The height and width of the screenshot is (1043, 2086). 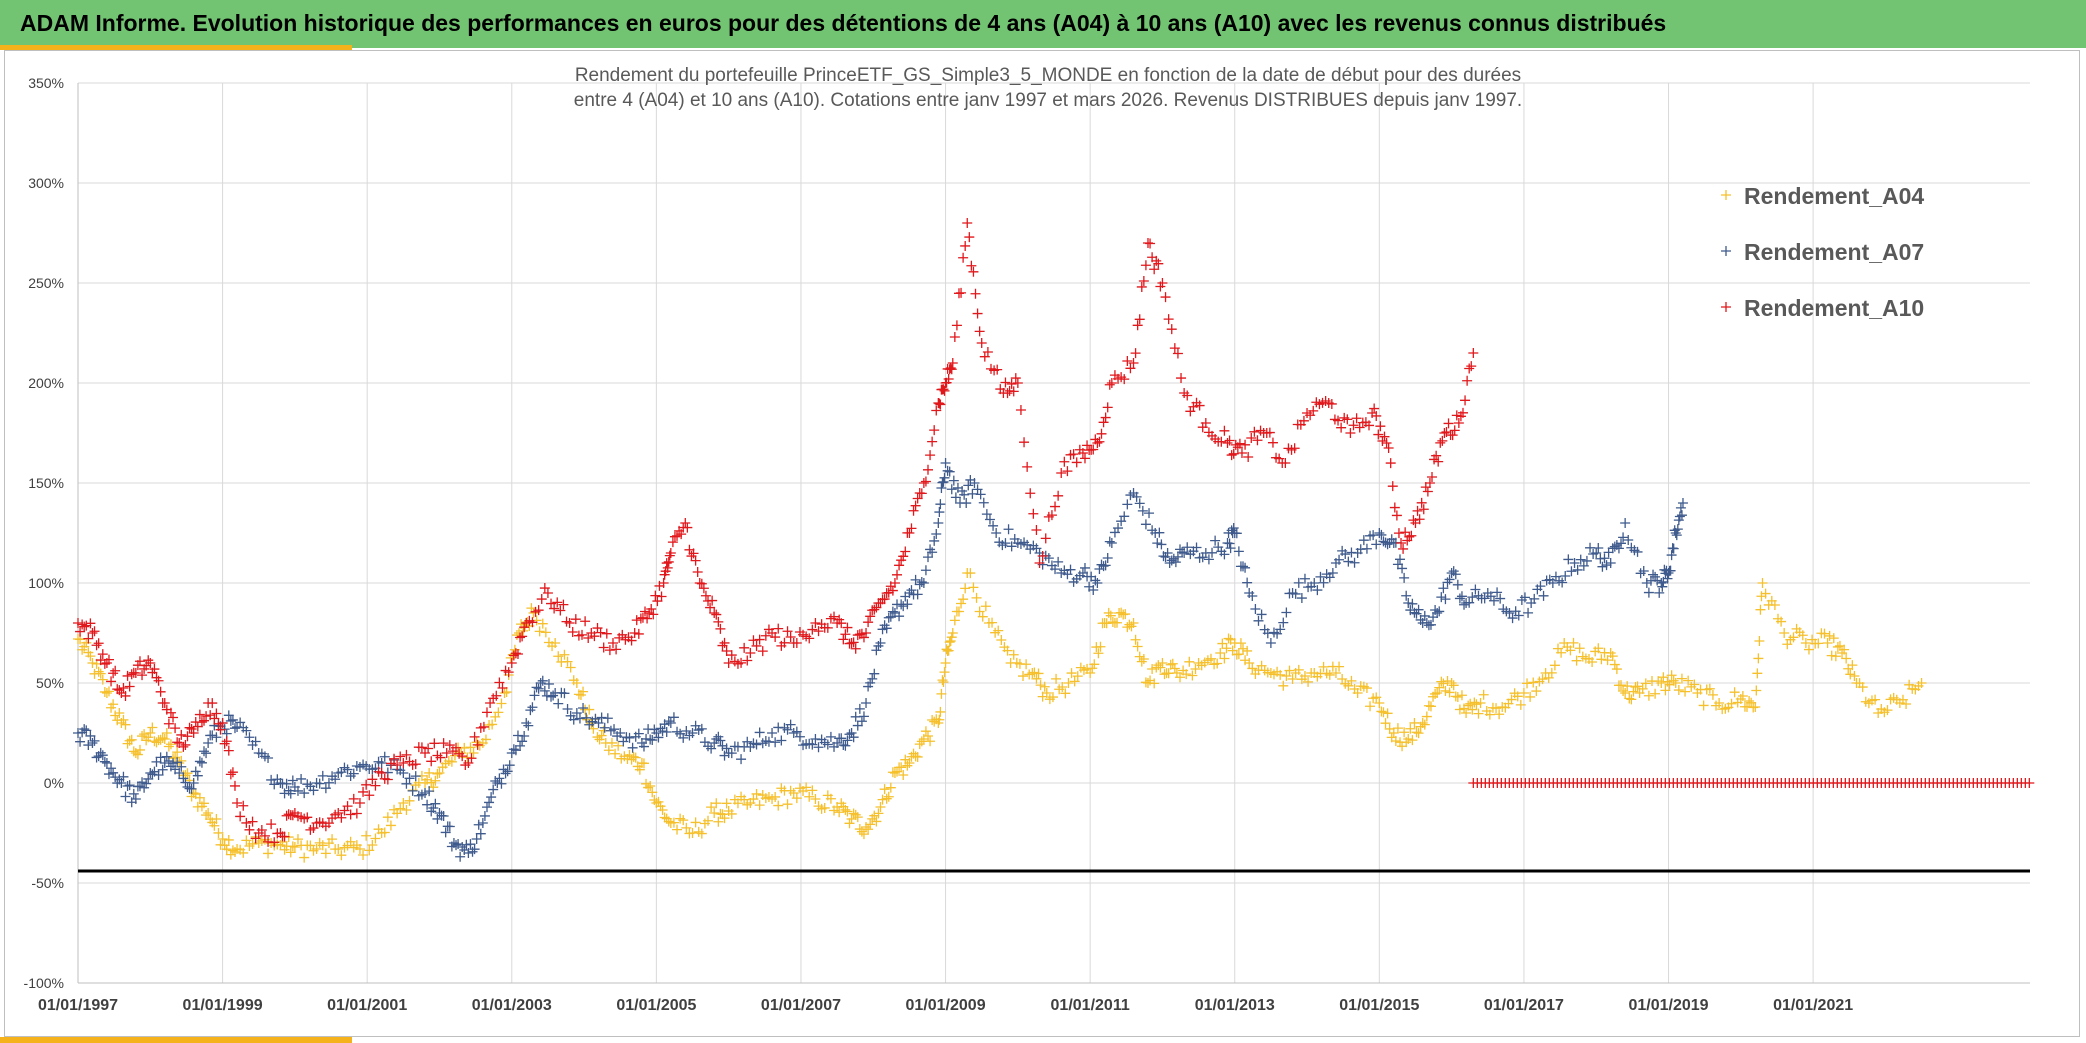 I want to click on y-tick-label: 100%, so click(x=46, y=583).